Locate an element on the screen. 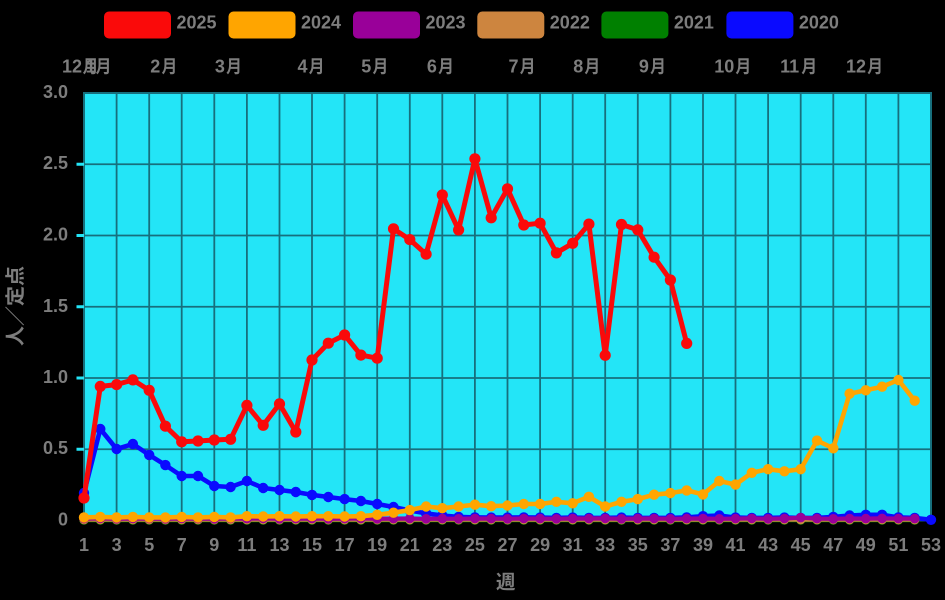  svg-text: 13 is located at coordinates (279, 545).